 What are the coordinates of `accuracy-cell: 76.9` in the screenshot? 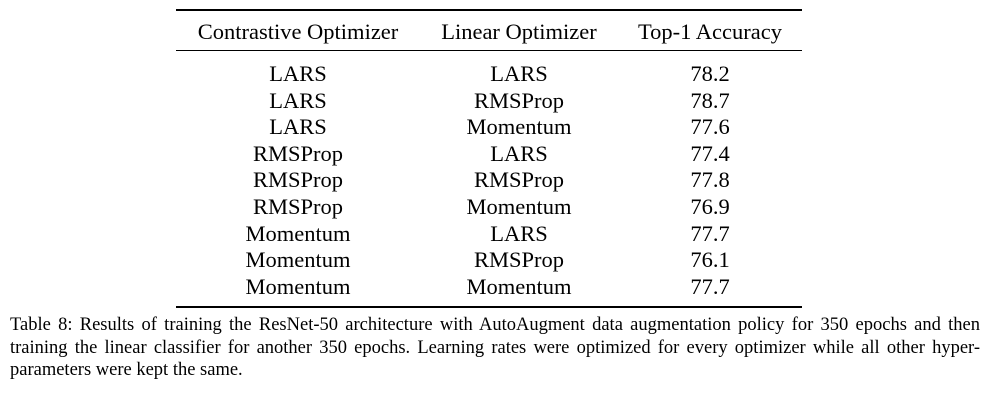 It's located at (710, 206).